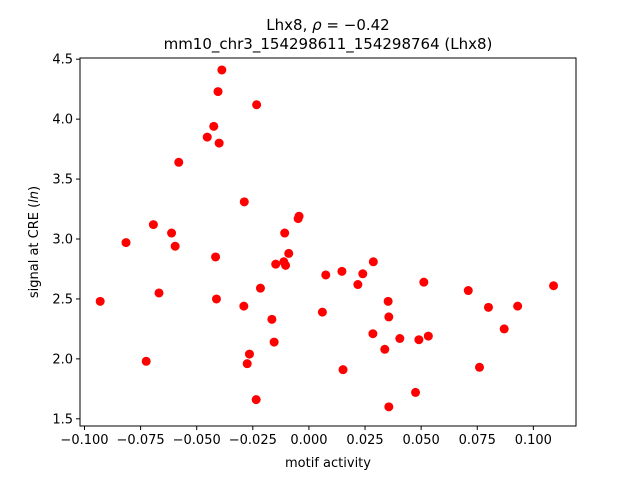 Image resolution: width=640 pixels, height=480 pixels. What do you see at coordinates (62, 120) in the screenshot?
I see `y-tick-label: 4.0` at bounding box center [62, 120].